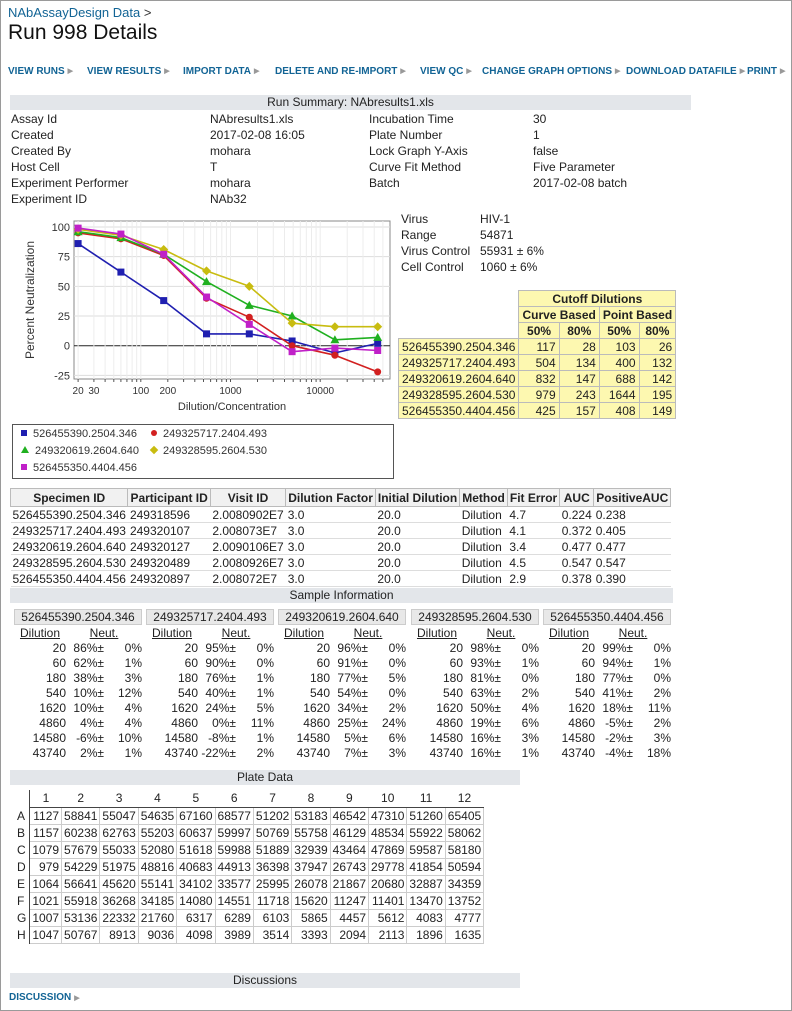  I want to click on plate-cell: 34102, so click(196, 883).